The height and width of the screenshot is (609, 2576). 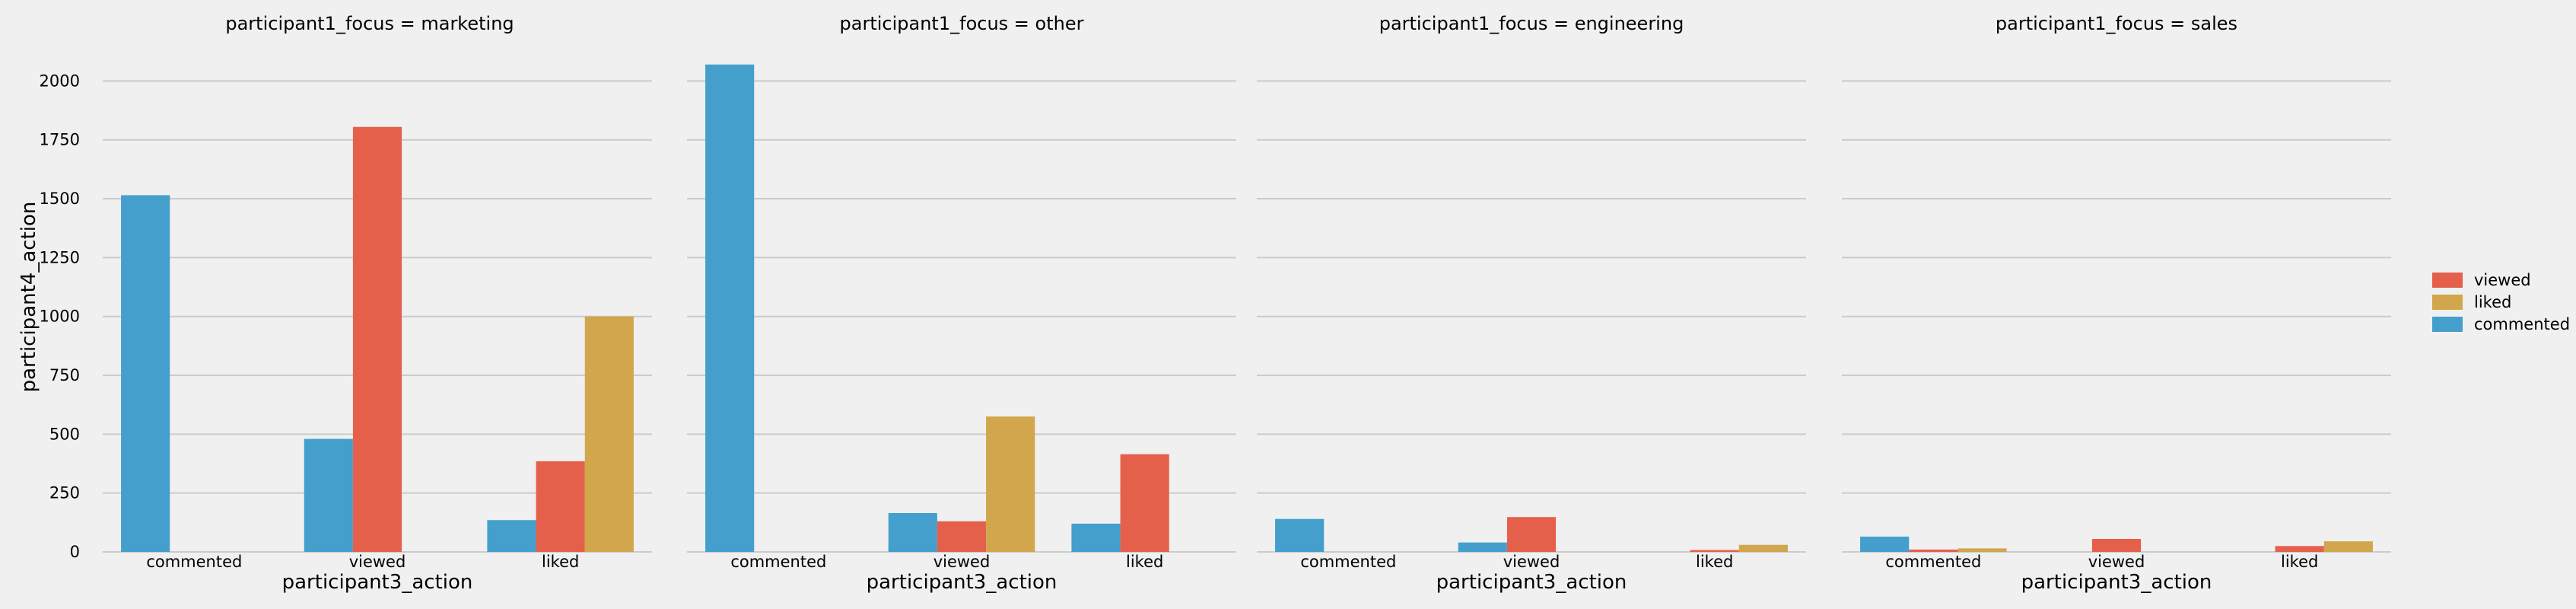 What do you see at coordinates (2116, 23) in the screenshot?
I see `panel-title: participant1_focus = sales` at bounding box center [2116, 23].